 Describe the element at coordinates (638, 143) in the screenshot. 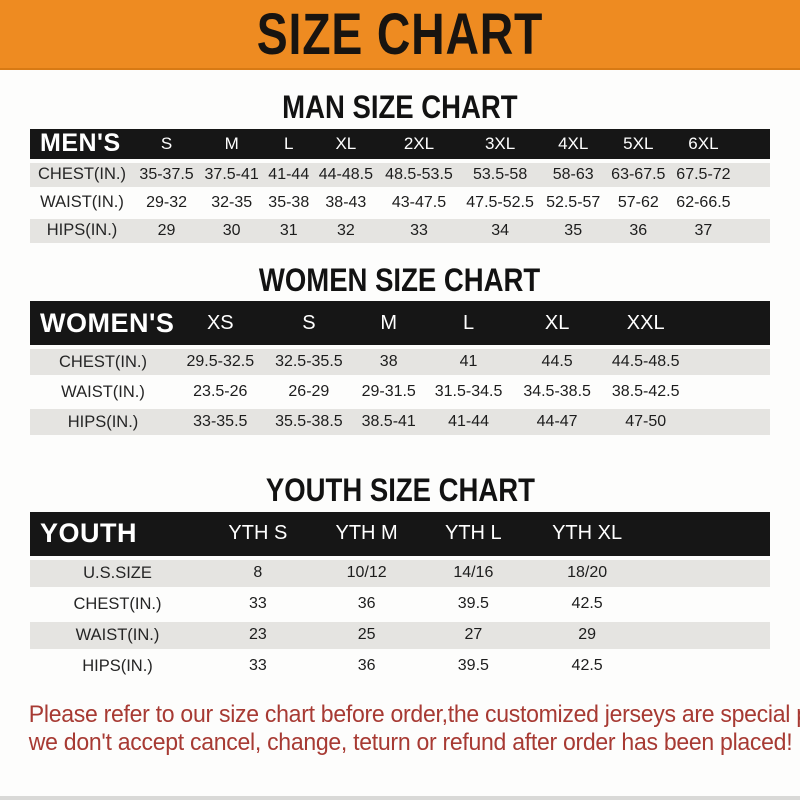

I see `size-column-header: 5XL` at that location.